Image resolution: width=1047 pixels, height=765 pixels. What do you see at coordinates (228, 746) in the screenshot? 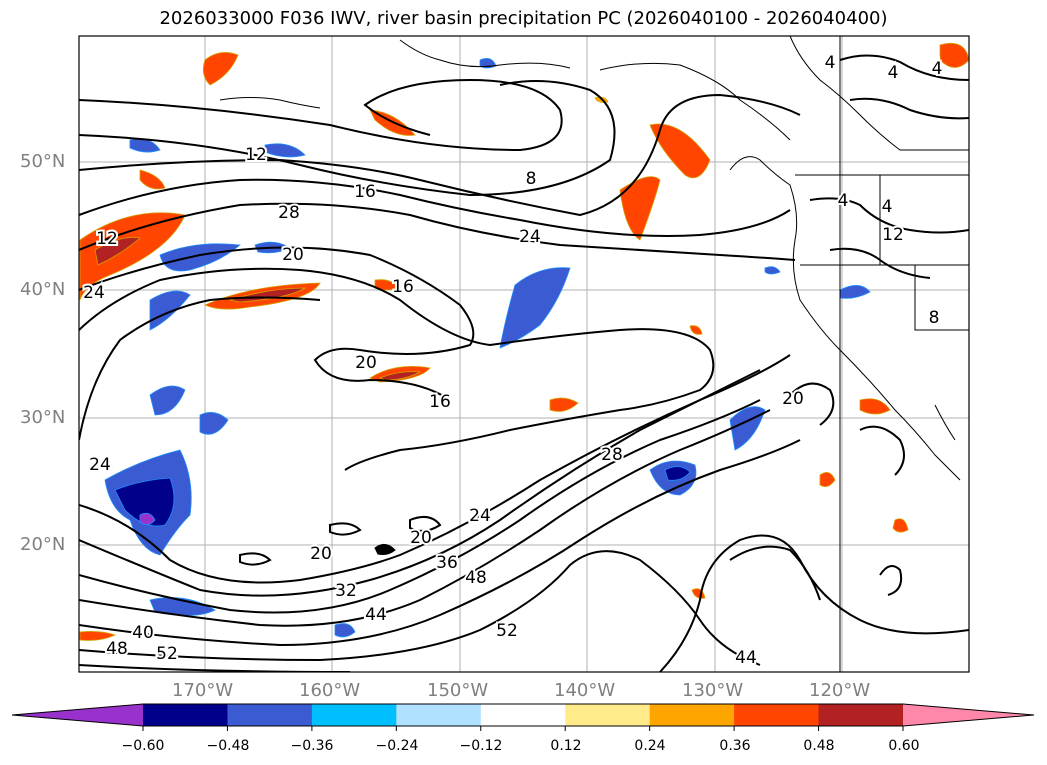
I see `colorbar-tick-label: −0.48` at bounding box center [228, 746].